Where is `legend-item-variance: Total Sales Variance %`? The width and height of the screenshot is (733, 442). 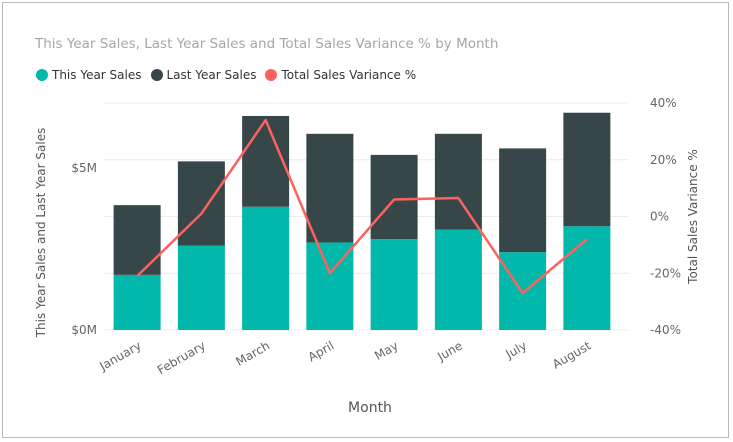
legend-item-variance: Total Sales Variance % is located at coordinates (340, 75).